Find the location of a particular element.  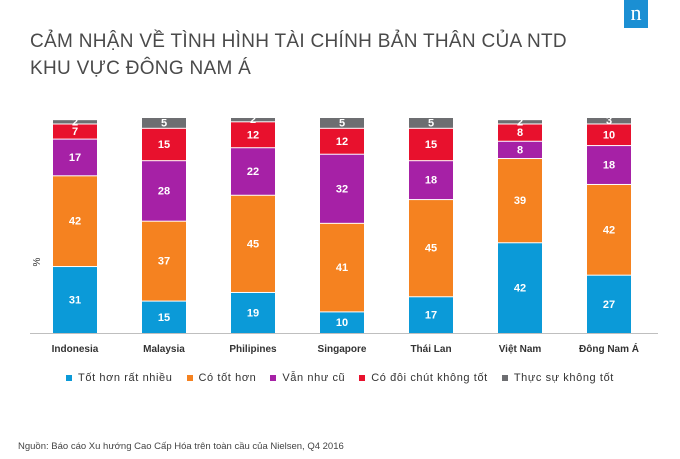

legend-item: Tốt hơn rất nhiều is located at coordinates (119, 378).